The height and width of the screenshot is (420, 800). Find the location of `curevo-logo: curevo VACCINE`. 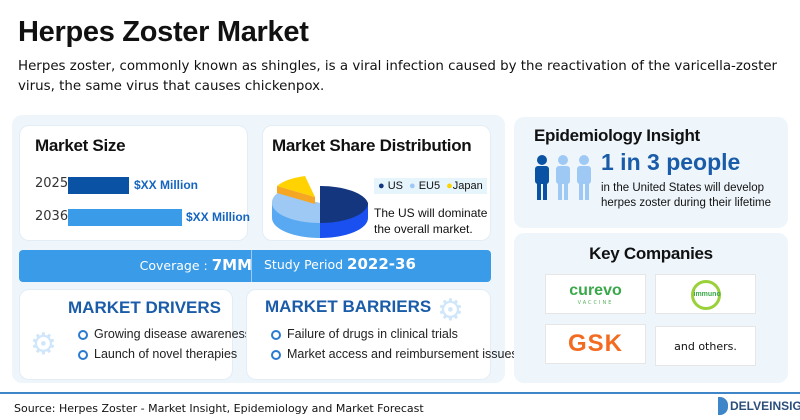

curevo-logo: curevo VACCINE is located at coordinates (595, 294).